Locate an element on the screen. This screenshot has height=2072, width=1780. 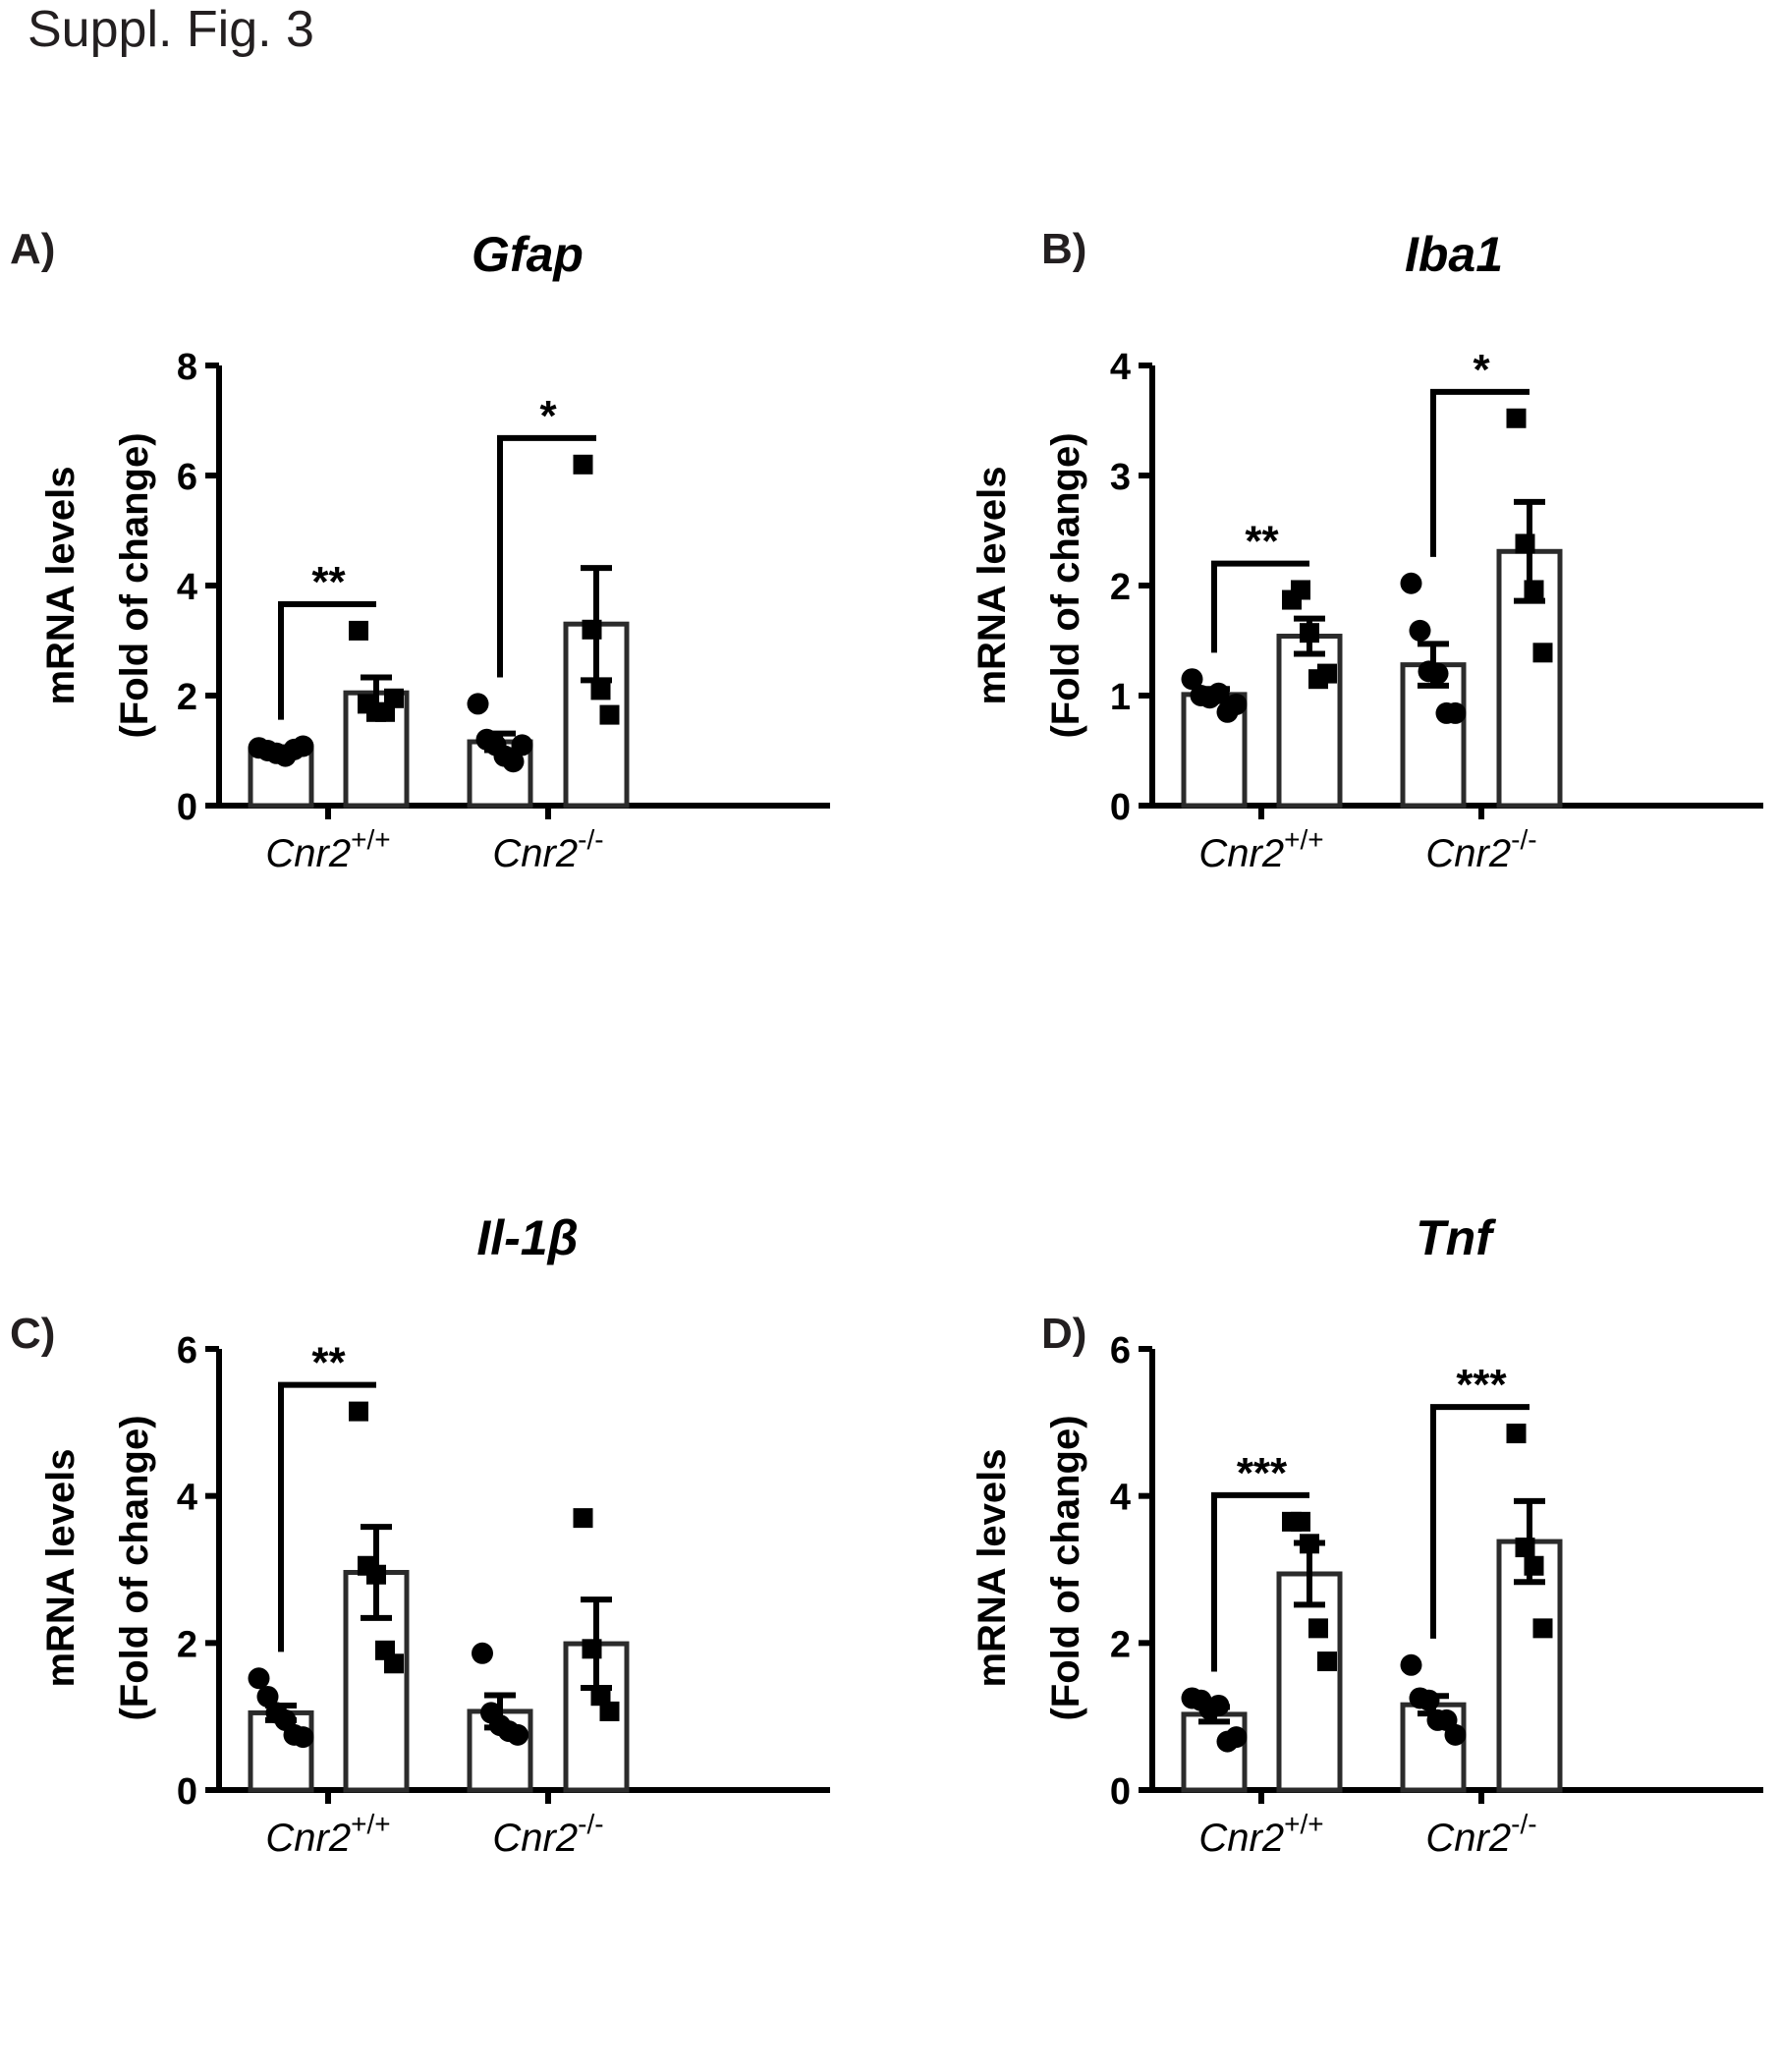
y-tick-label: 1 is located at coordinates (1120, 697).